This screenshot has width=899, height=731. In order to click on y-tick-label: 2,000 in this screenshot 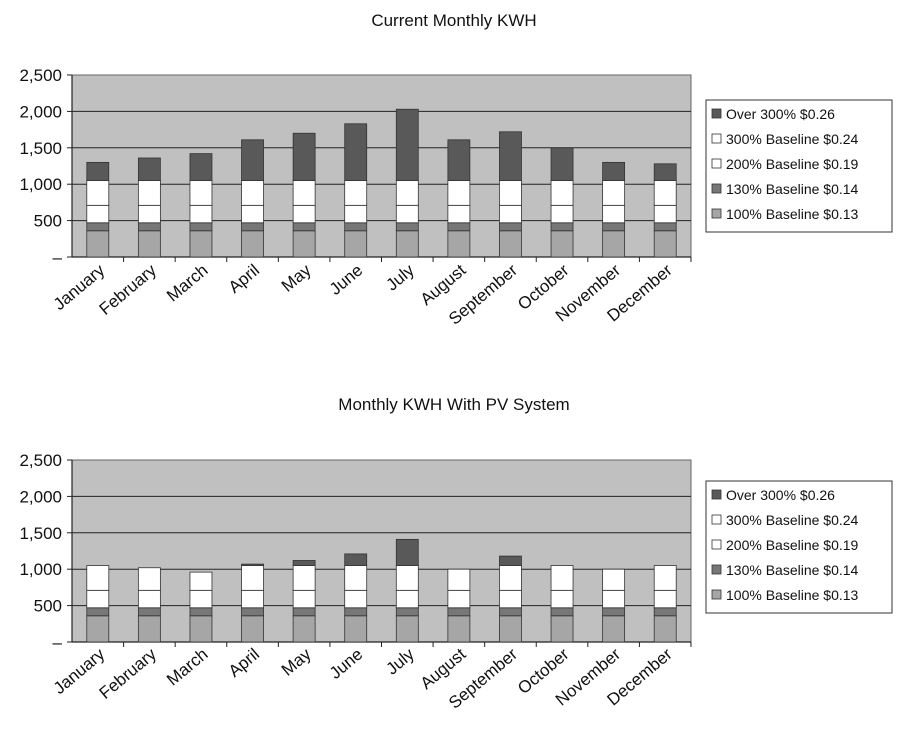, I will do `click(40, 111)`.